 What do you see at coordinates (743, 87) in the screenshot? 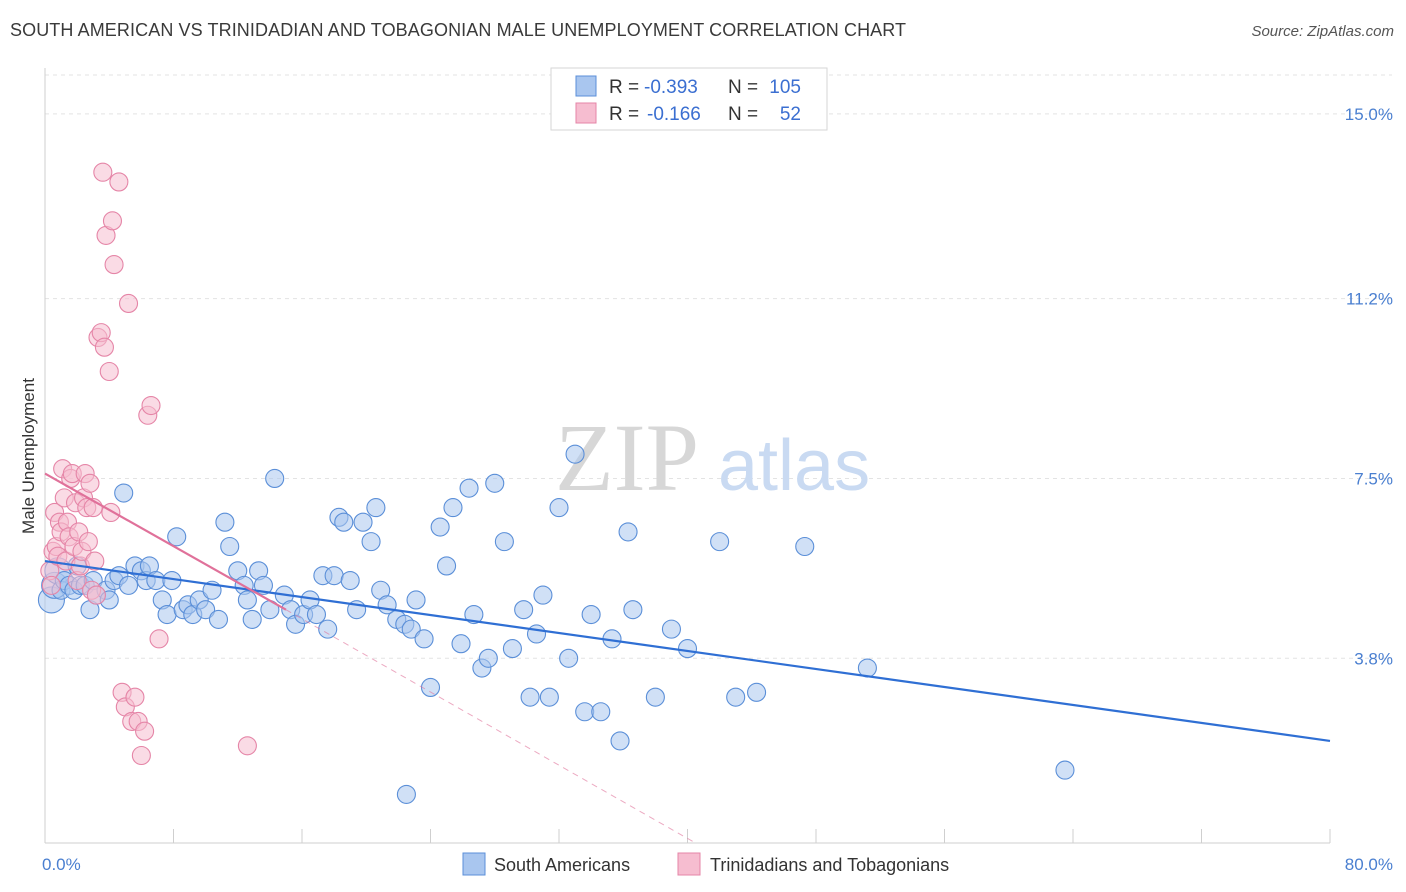
I see `legend-n-label-1: N =` at bounding box center [743, 87].